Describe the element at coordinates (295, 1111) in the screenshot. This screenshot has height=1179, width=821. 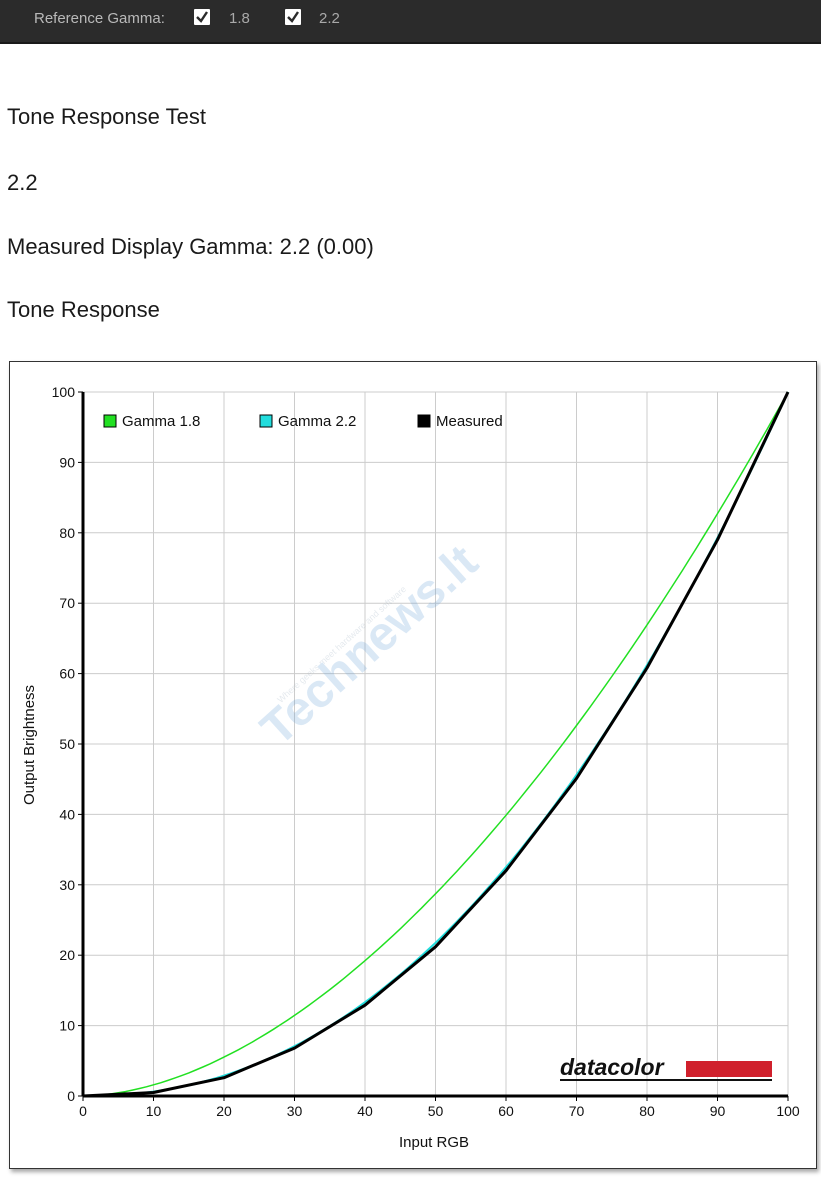
I see `x-tick-label: 30` at that location.